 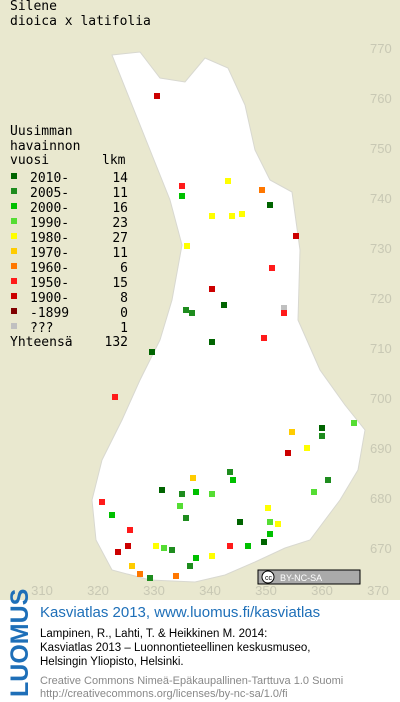 I want to click on legend-label: ???, so click(x=41, y=328).